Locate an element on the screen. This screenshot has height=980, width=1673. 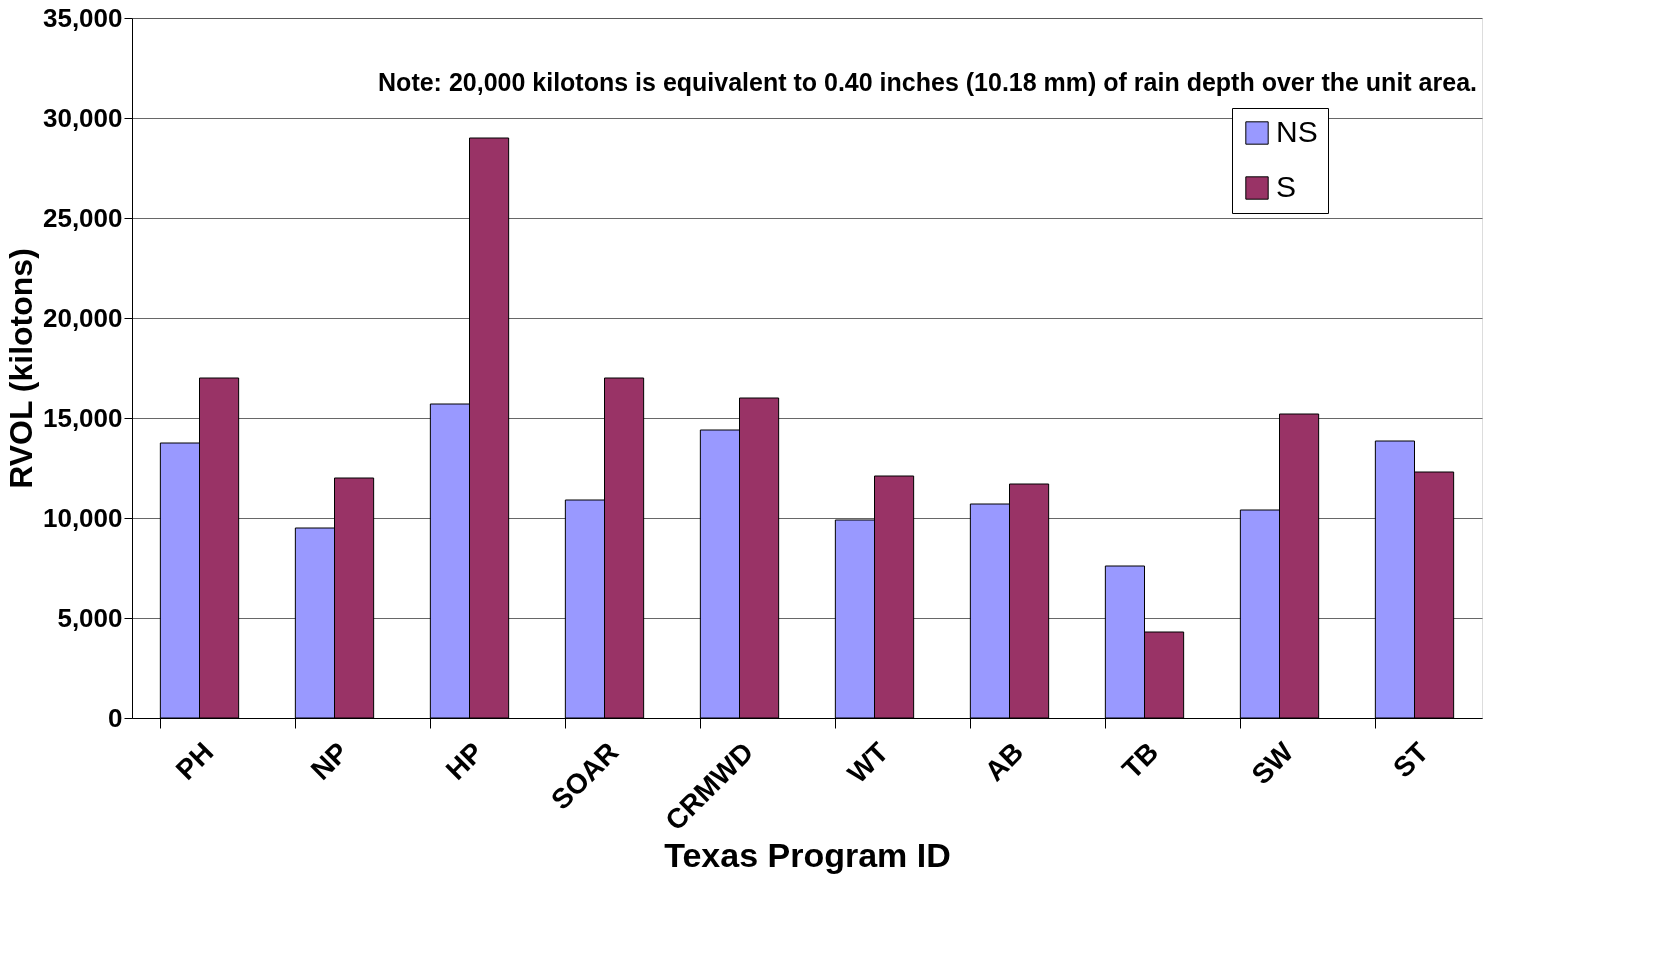
y-tick-label: 30,000 is located at coordinates (82, 117).